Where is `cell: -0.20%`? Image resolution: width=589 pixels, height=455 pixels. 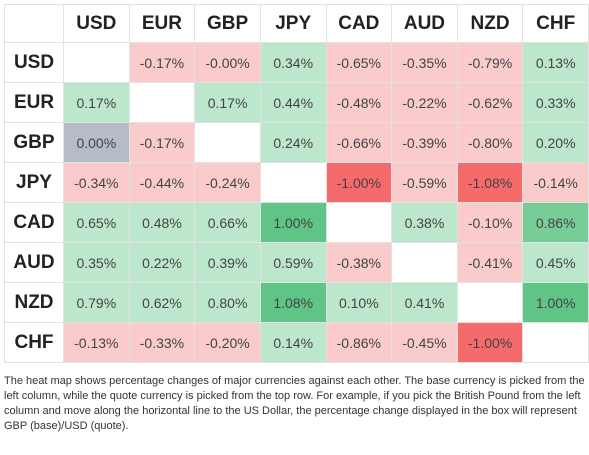
cell: -0.20% is located at coordinates (227, 342).